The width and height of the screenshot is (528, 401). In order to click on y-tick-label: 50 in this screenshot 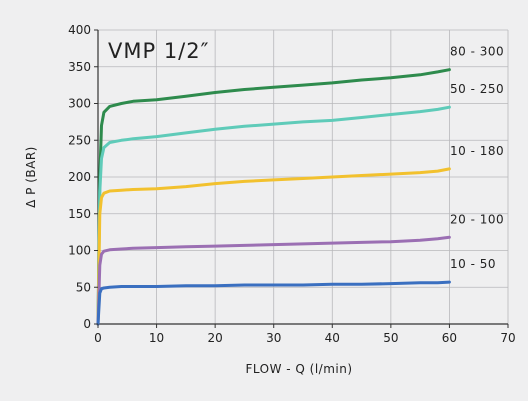, I will do `click(83, 287)`.